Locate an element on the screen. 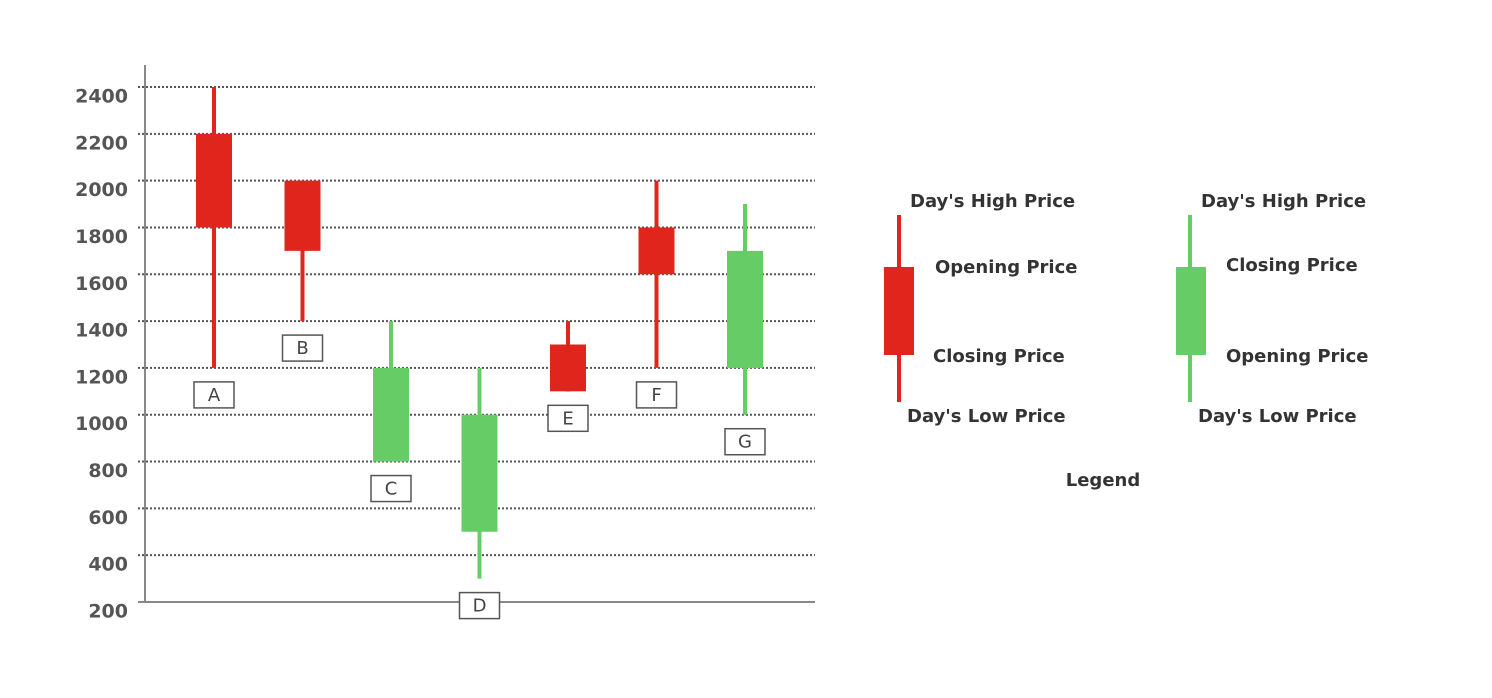 This screenshot has width=1492, height=698. y-tick-label: 400 is located at coordinates (108, 565).